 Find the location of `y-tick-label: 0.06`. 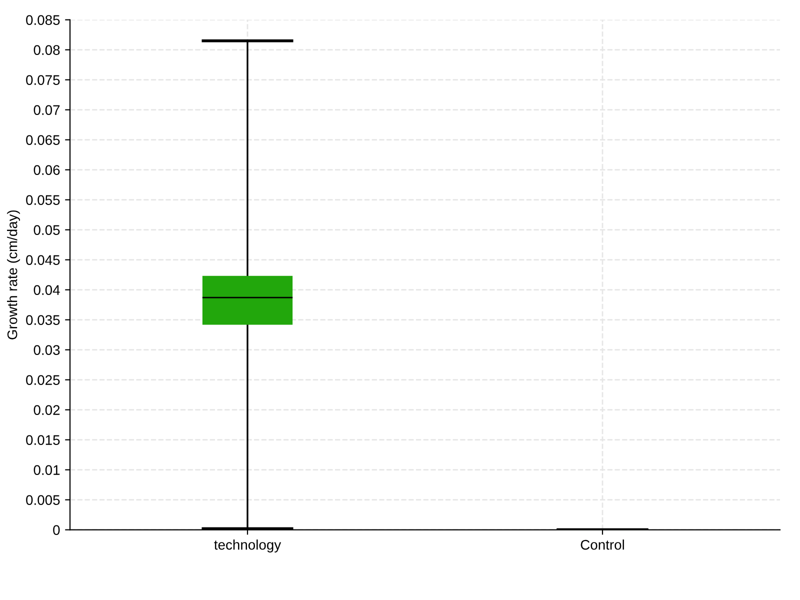

y-tick-label: 0.06 is located at coordinates (47, 170).